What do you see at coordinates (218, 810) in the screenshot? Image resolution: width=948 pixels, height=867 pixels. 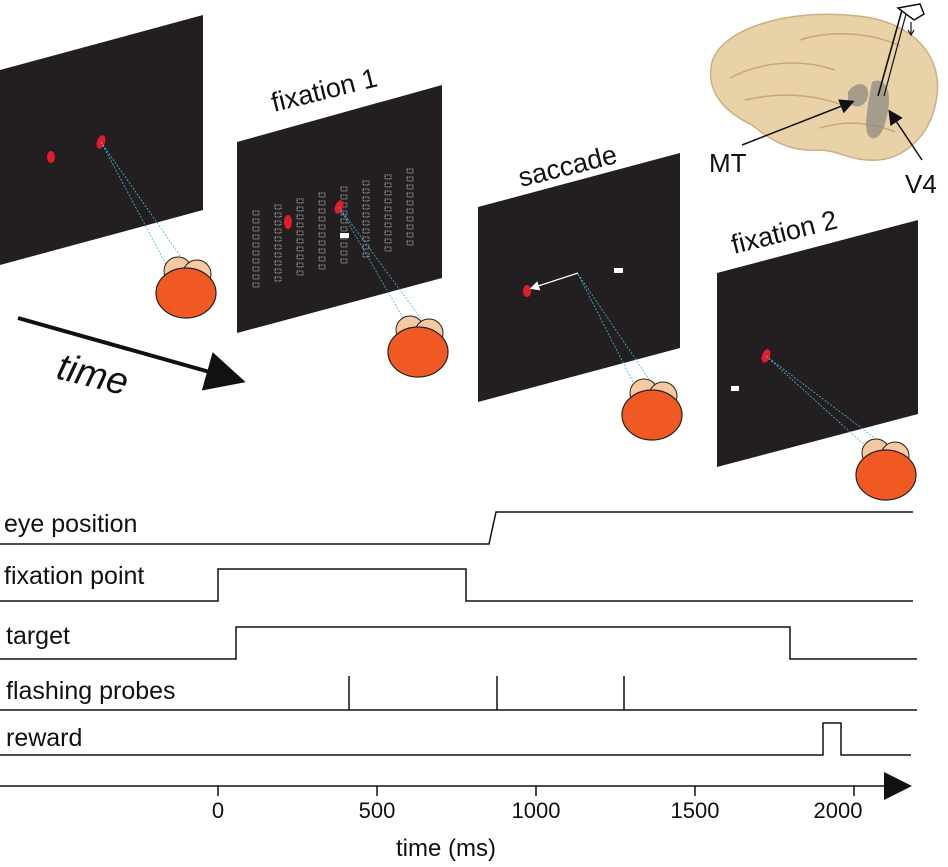 I see `x-tick-label: 0` at bounding box center [218, 810].